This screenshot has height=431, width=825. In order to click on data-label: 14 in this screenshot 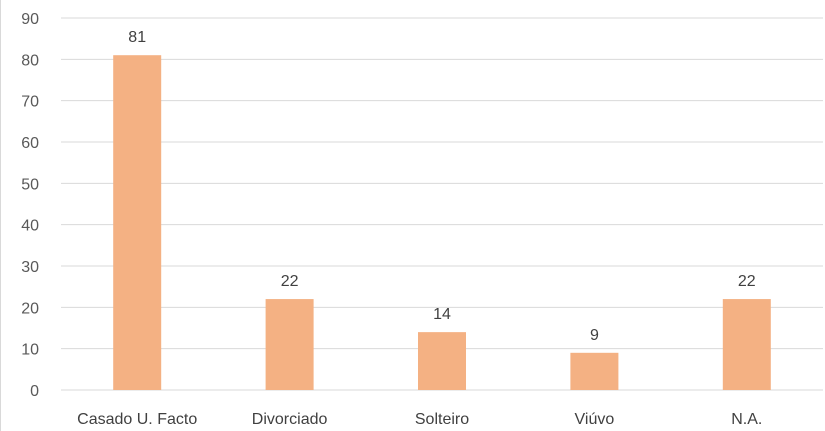, I will do `click(442, 314)`.